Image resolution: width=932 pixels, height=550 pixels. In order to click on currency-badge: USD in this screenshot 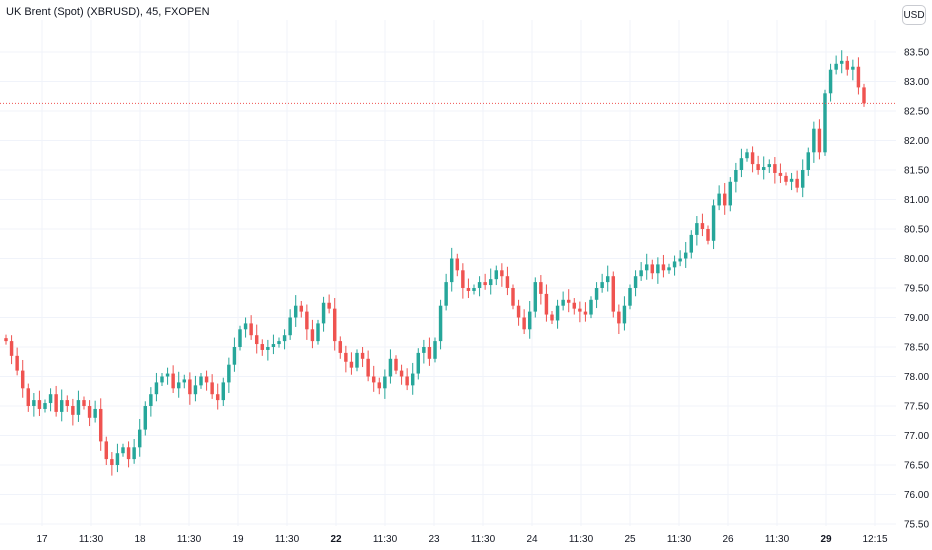, I will do `click(914, 15)`.